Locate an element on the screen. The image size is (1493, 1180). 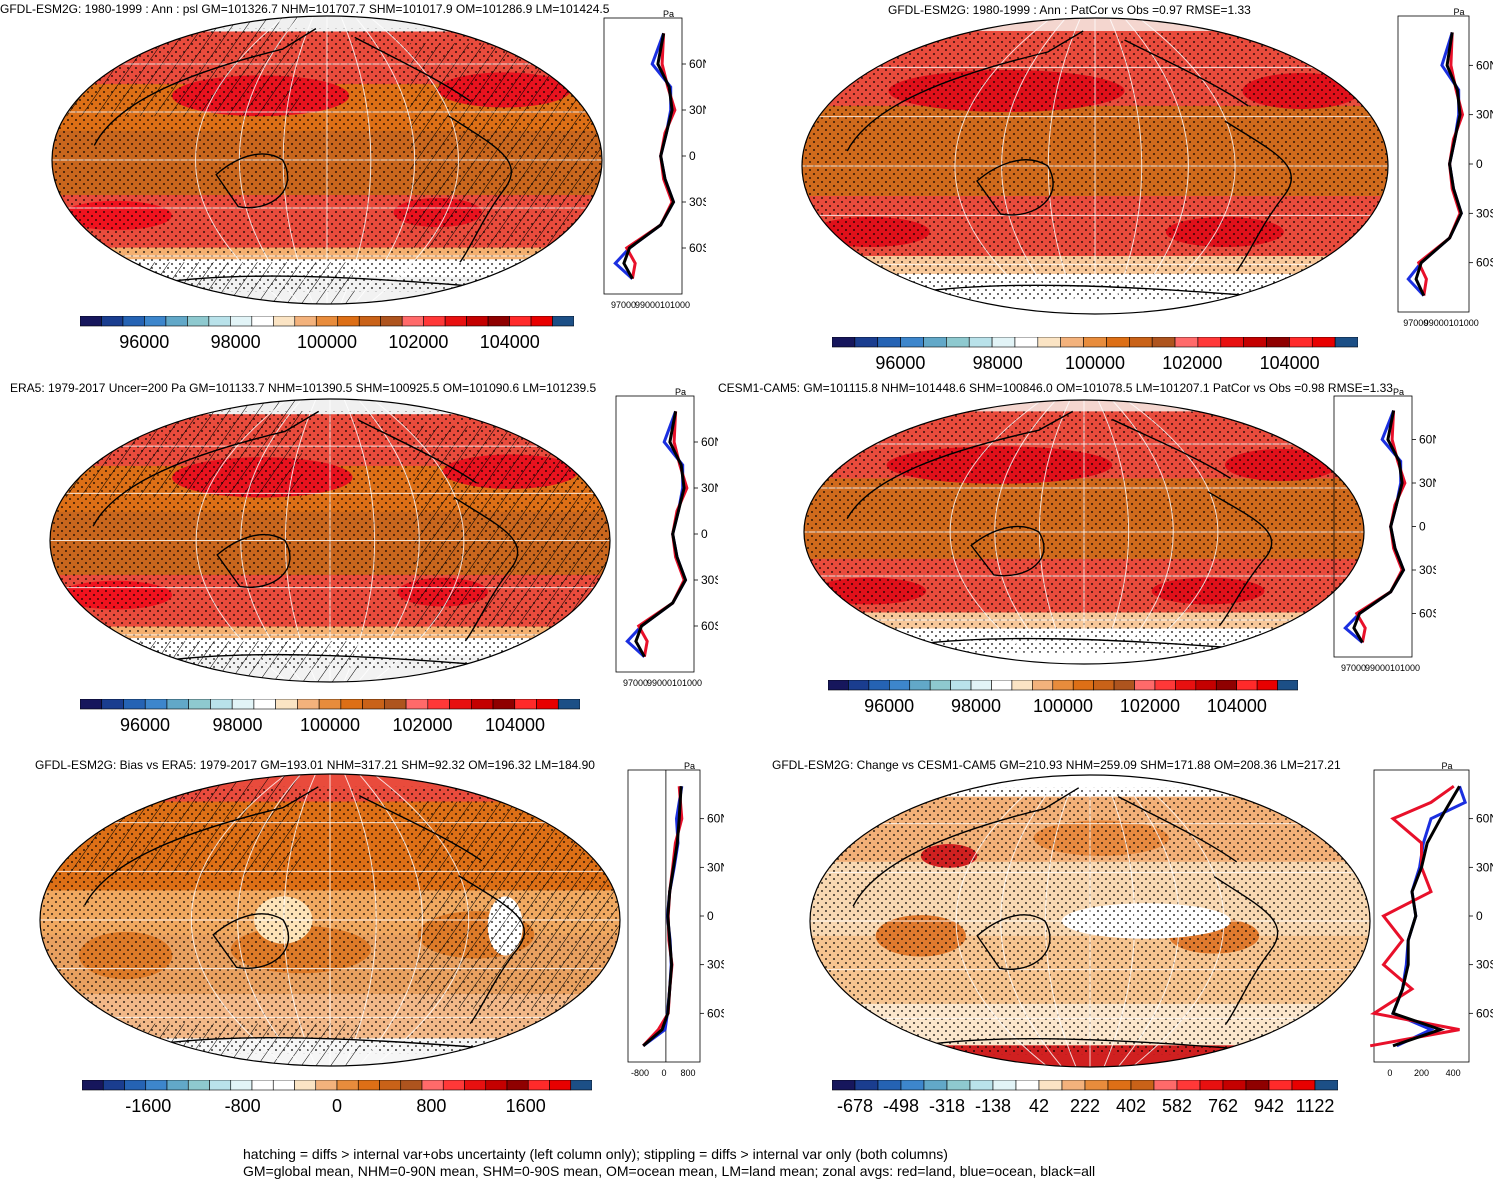
profile-x-tick: 97000 is located at coordinates (1353, 668).